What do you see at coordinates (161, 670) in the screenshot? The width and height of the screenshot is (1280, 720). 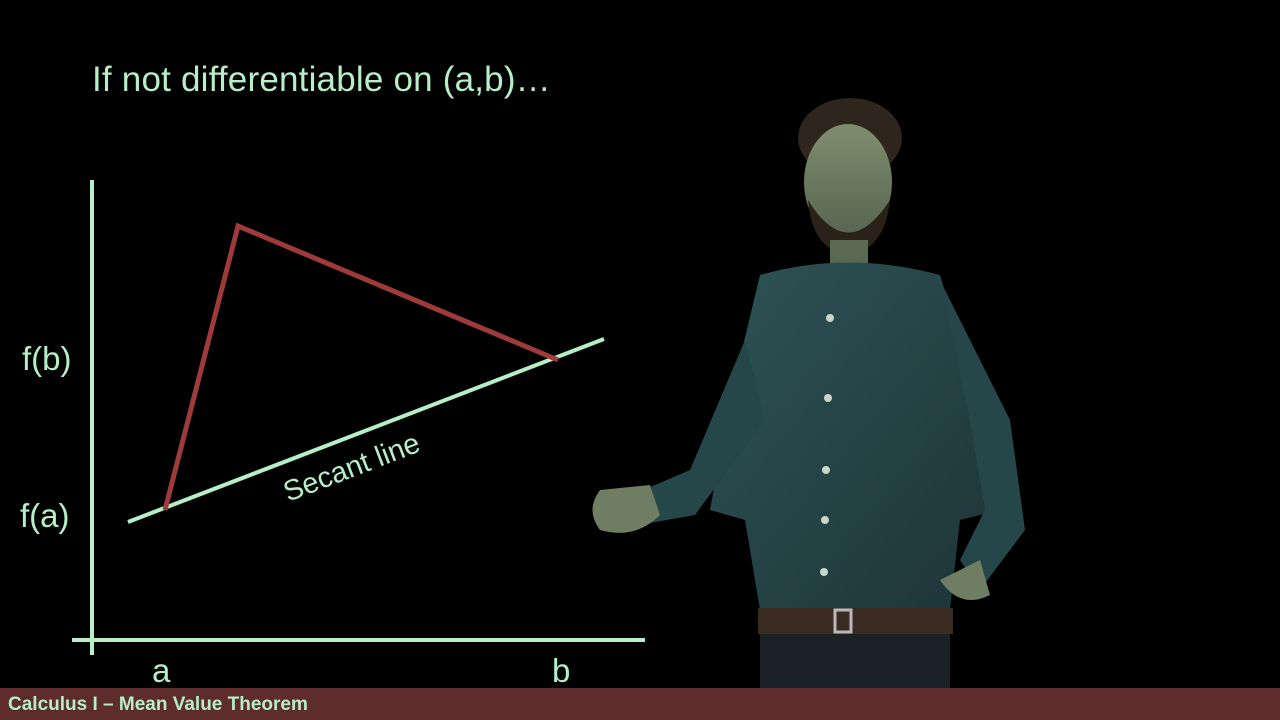 I see `label-a: a` at bounding box center [161, 670].